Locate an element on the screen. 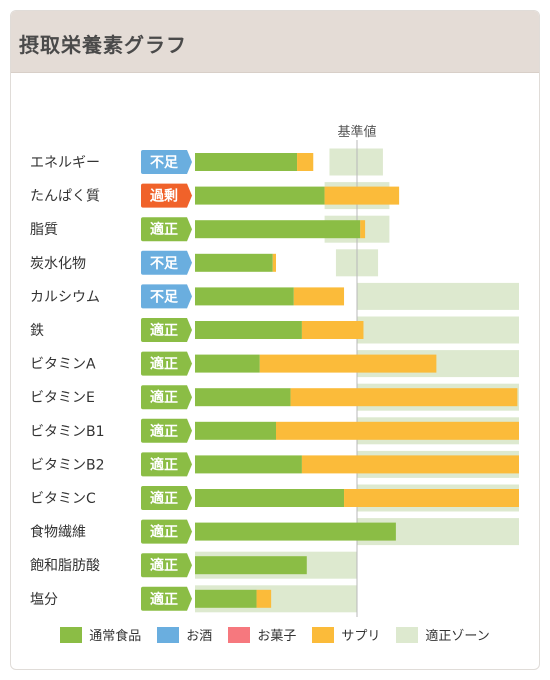 Image resolution: width=550 pixels, height=680 pixels. chart-legend: 通常食品 お酒 お菓子 サプリ 適正ゾーン is located at coordinates (275, 634).